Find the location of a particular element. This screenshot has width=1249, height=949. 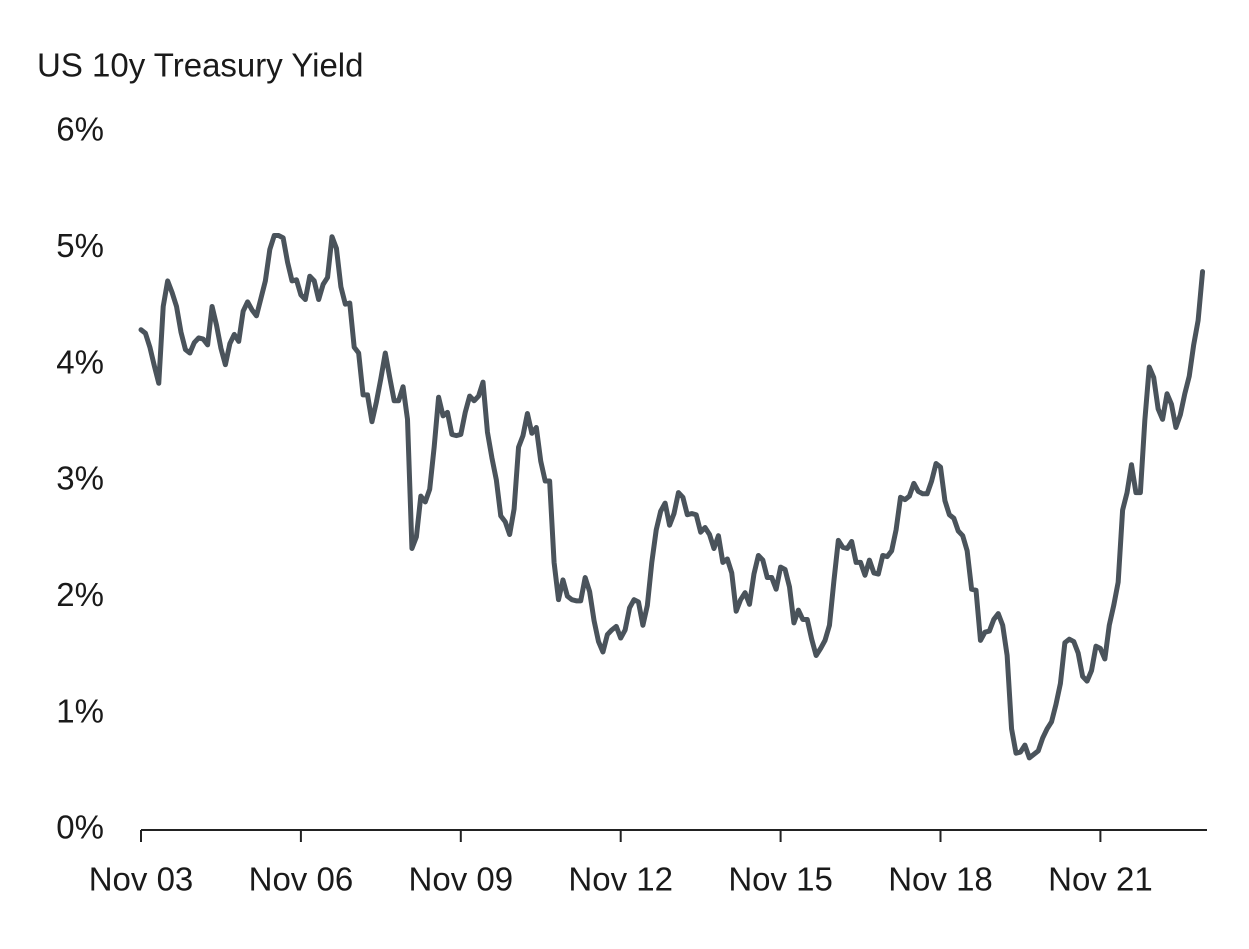

y-tick-label: 6% is located at coordinates (80, 129).